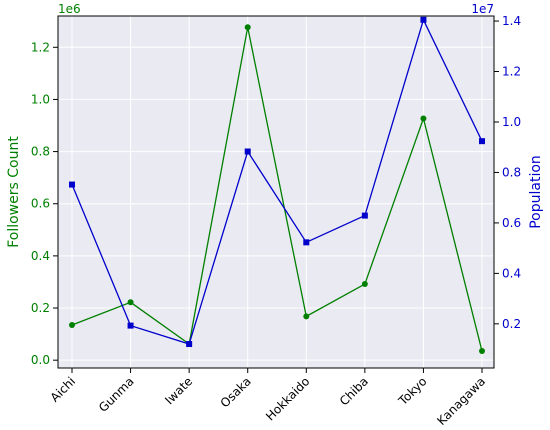  I want to click on population-point-hokkaido, so click(306, 242).